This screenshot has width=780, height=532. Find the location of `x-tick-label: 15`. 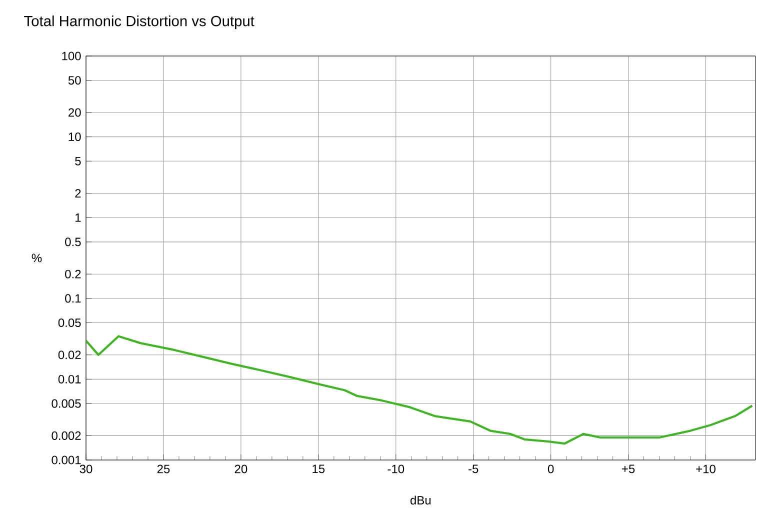

x-tick-label: 15 is located at coordinates (318, 469).